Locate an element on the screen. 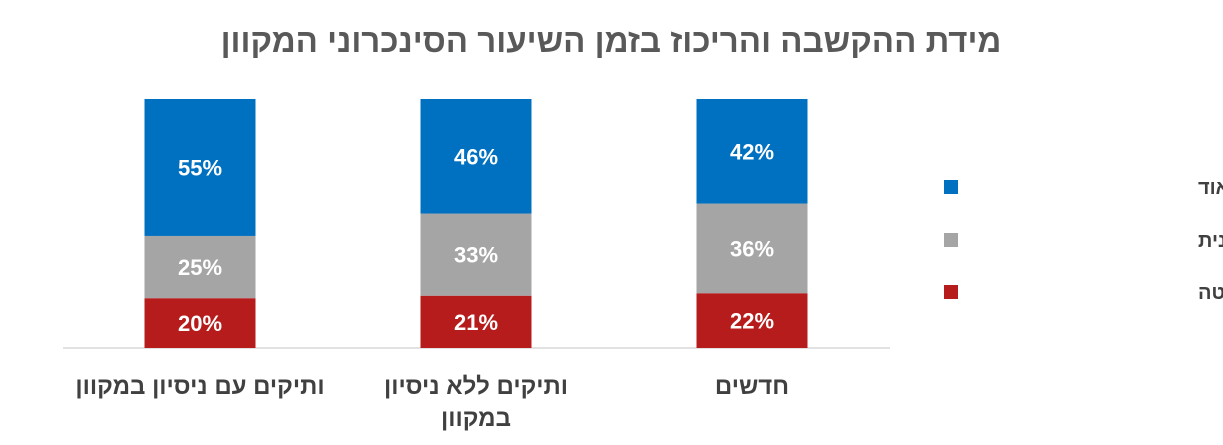 This screenshot has width=1223, height=445. legend-label: במידה בינונית is located at coordinates (1210, 241).